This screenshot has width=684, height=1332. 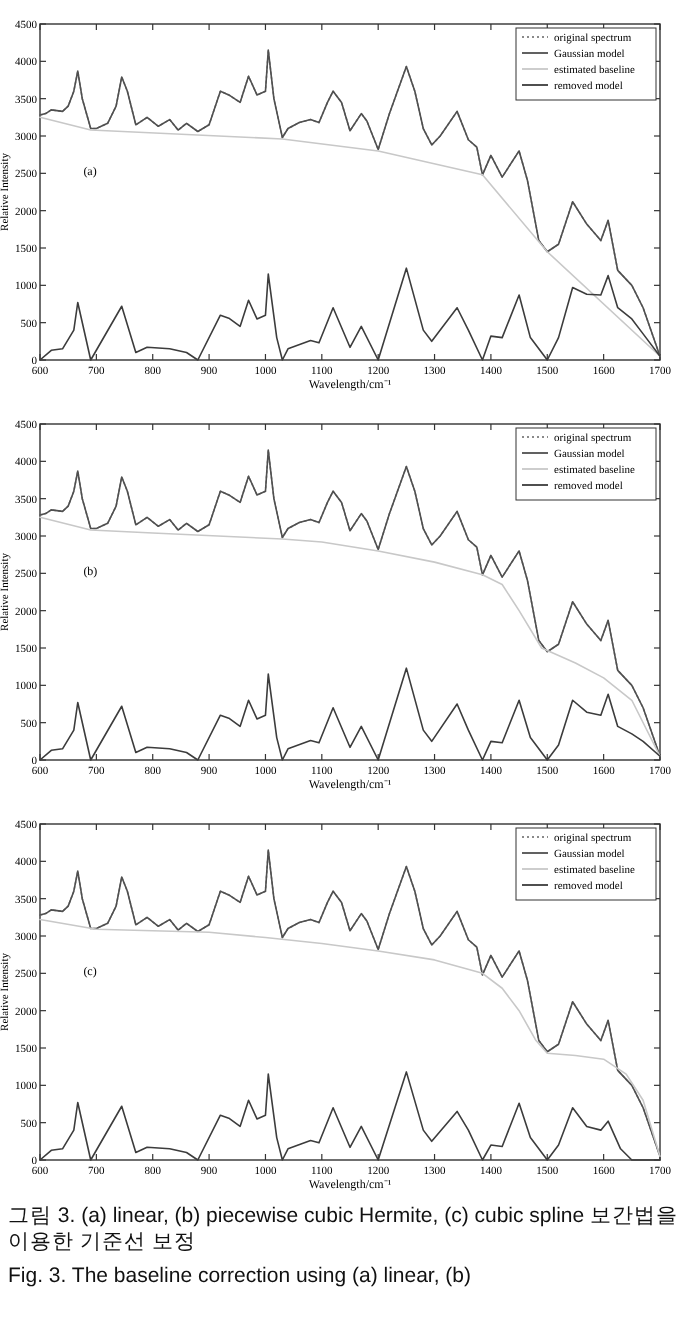 I want to click on caption: 그림 3. (a) linear, (b) piecewise cubic Hermite, (c) cubic spline 보간법을 이용한 기준선 보정, so click(x=343, y=1230).